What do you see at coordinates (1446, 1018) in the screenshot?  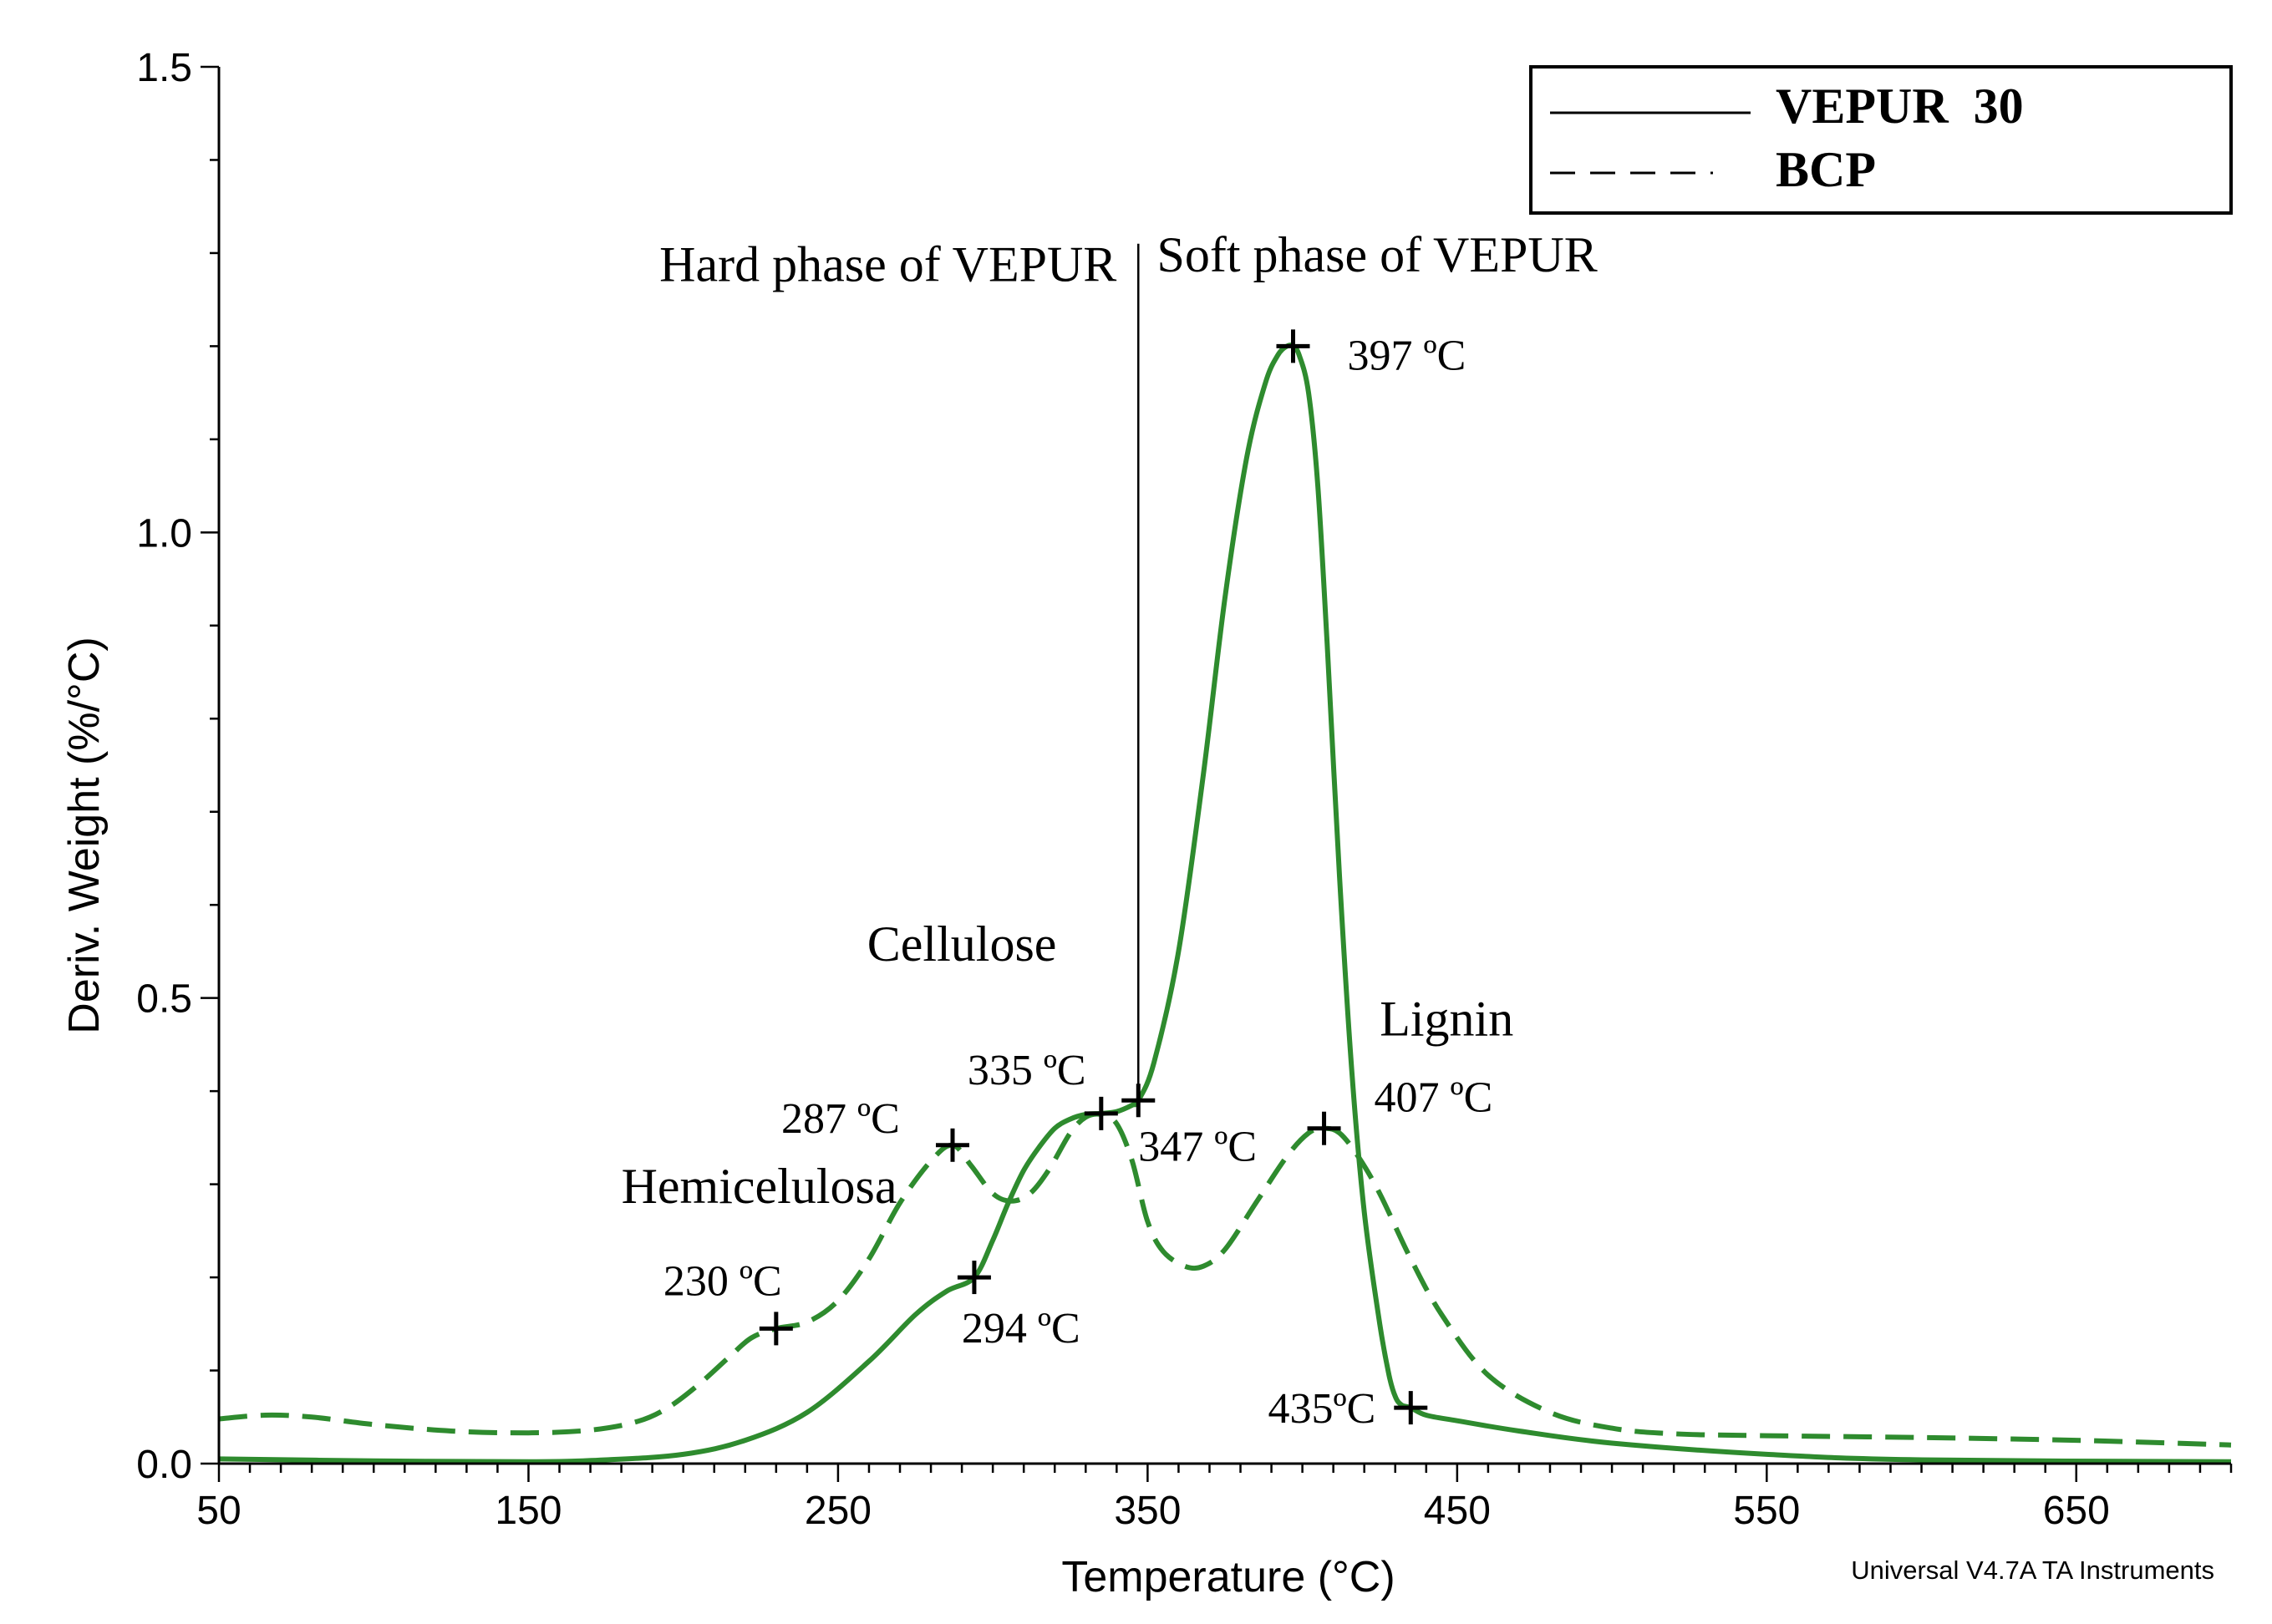 I see `region-label: Lignin` at bounding box center [1446, 1018].